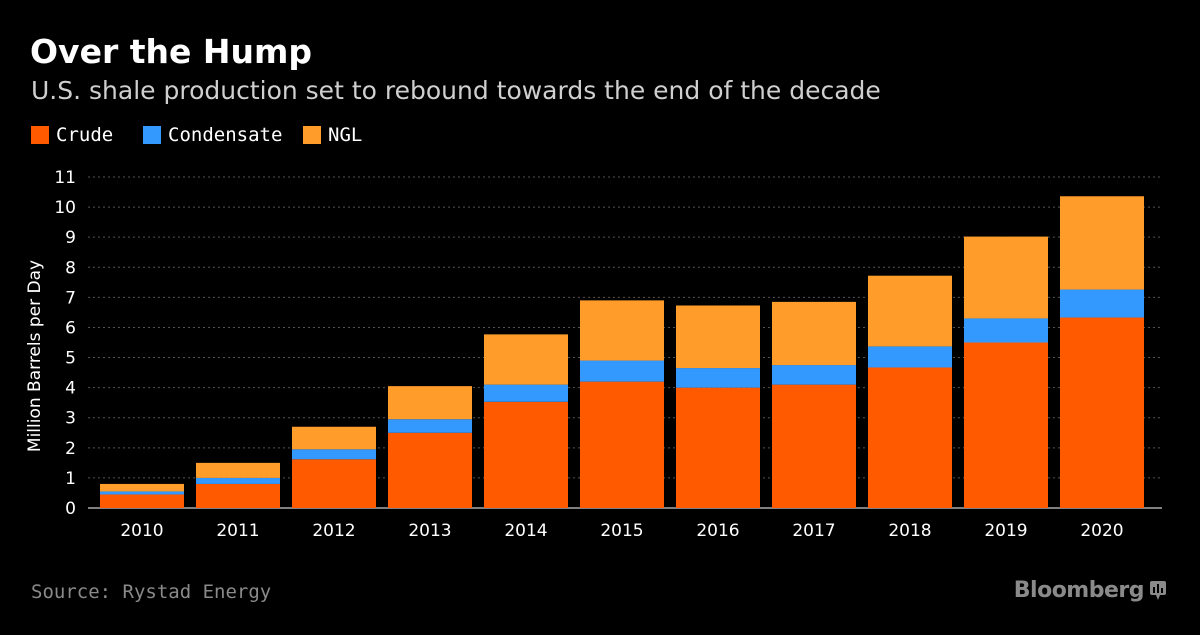 This screenshot has height=635, width=1200. What do you see at coordinates (1006, 425) in the screenshot?
I see `bar-crude-2019` at bounding box center [1006, 425].